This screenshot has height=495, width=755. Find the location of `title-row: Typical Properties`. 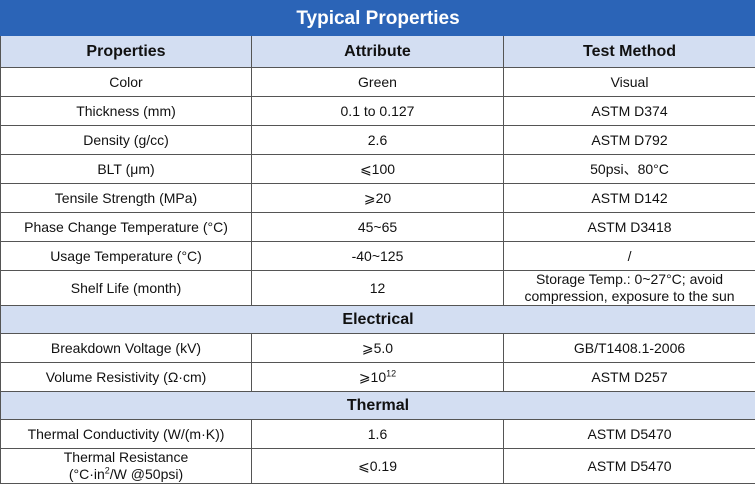

title-row: Typical Properties is located at coordinates (377, 18).